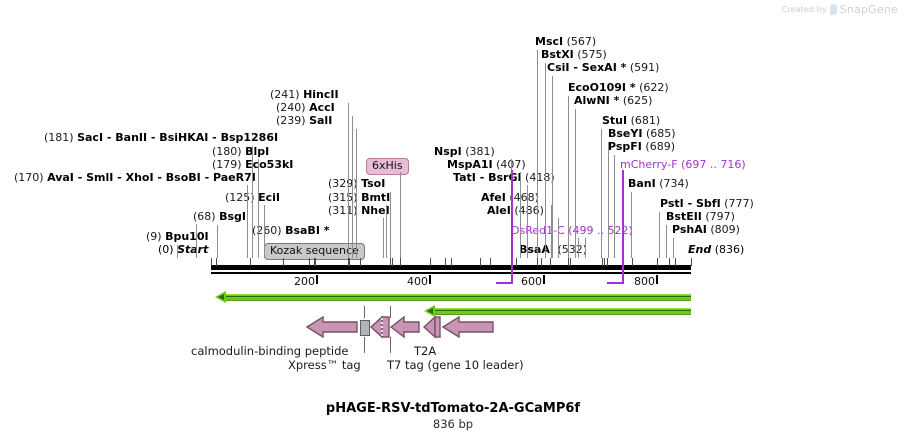  What do you see at coordinates (566, 41) in the screenshot?
I see `enzyme-label-msci: MscI (567)` at bounding box center [566, 41].